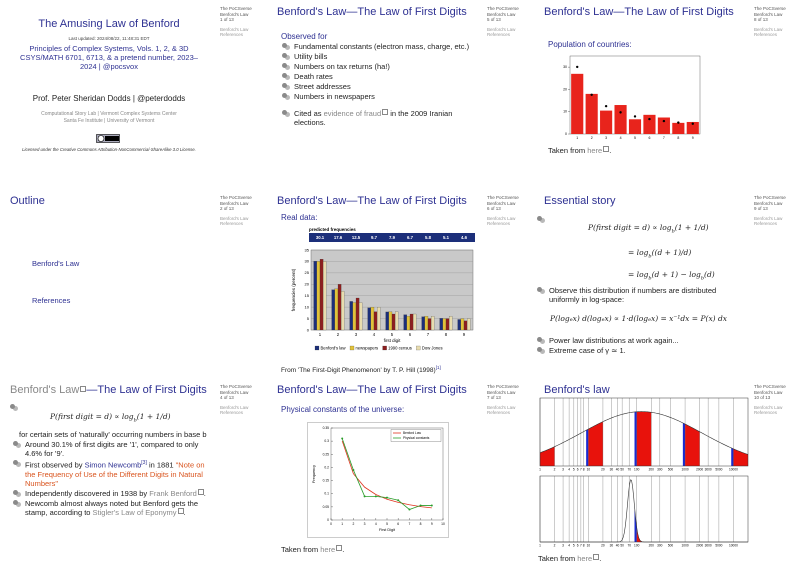 This screenshot has width=800, height=566. What do you see at coordinates (365, 524) in the screenshot?
I see `x-tick-label: 3` at bounding box center [365, 524].